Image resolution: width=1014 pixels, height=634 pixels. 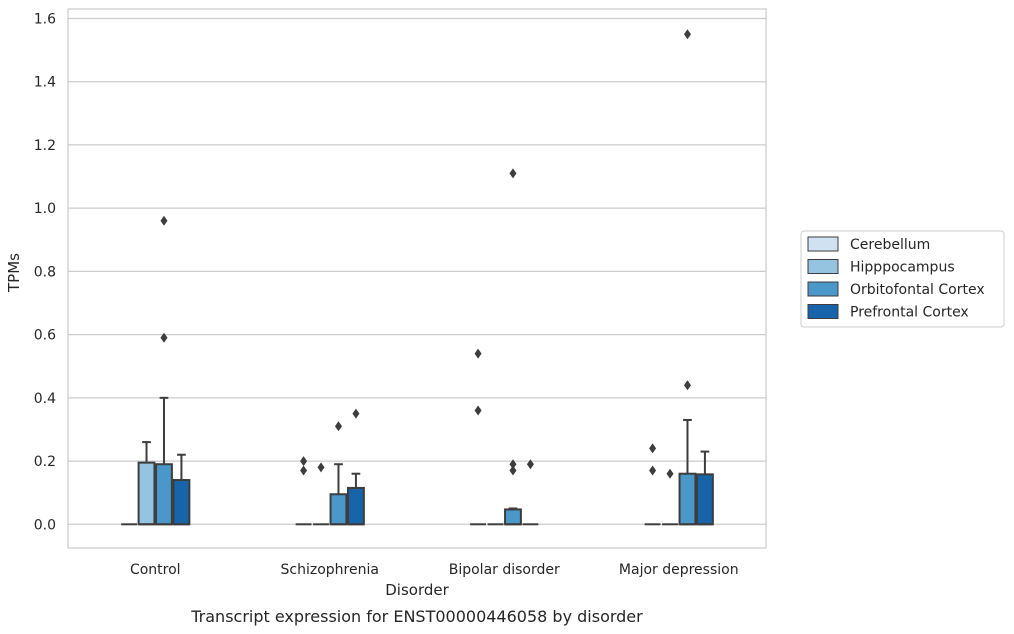 What do you see at coordinates (330, 570) in the screenshot?
I see `x-tick-label: Schizophrenia` at bounding box center [330, 570].